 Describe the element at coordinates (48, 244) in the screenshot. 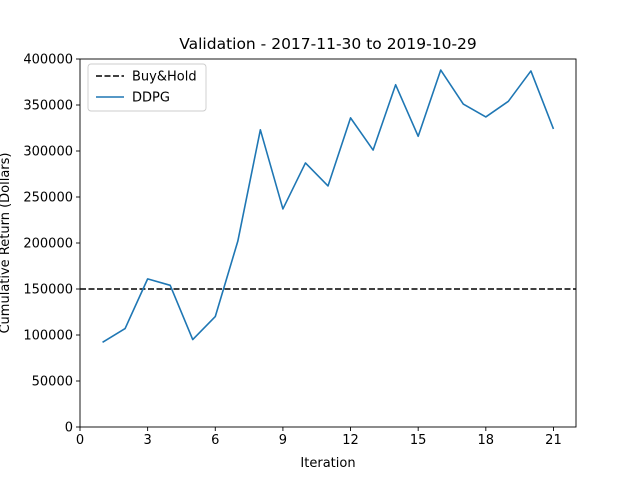

I see `y-tick-label: 200000` at that location.